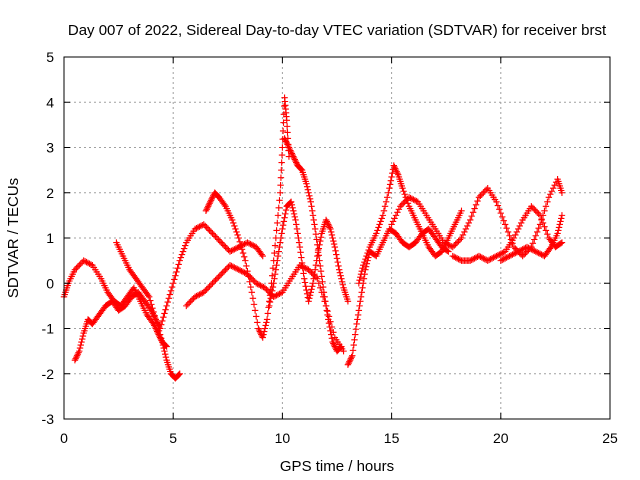  Describe the element at coordinates (64, 438) in the screenshot. I see `x-tick-label: 0` at that location.